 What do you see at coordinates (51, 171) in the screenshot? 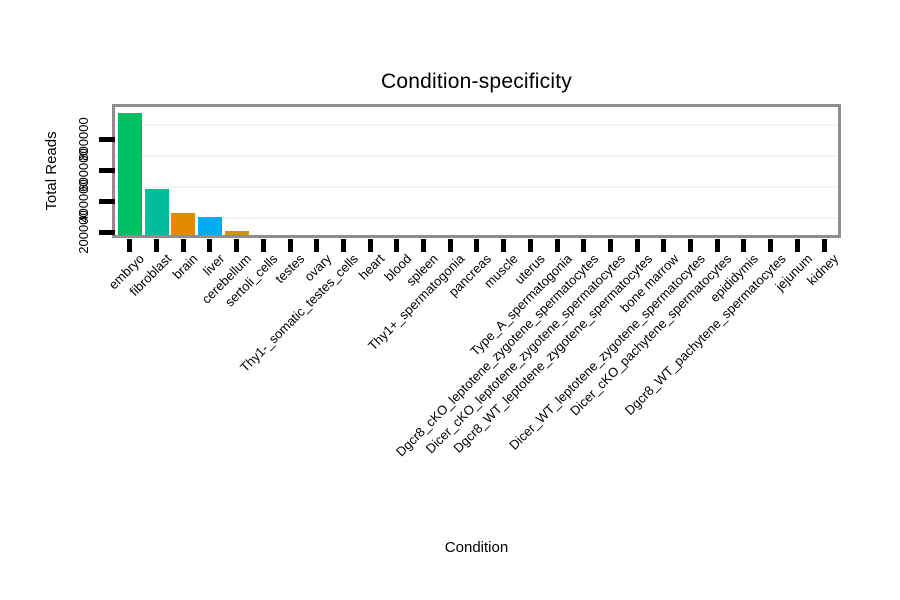
I see `y-axis-label: Total Reads` at bounding box center [51, 171].